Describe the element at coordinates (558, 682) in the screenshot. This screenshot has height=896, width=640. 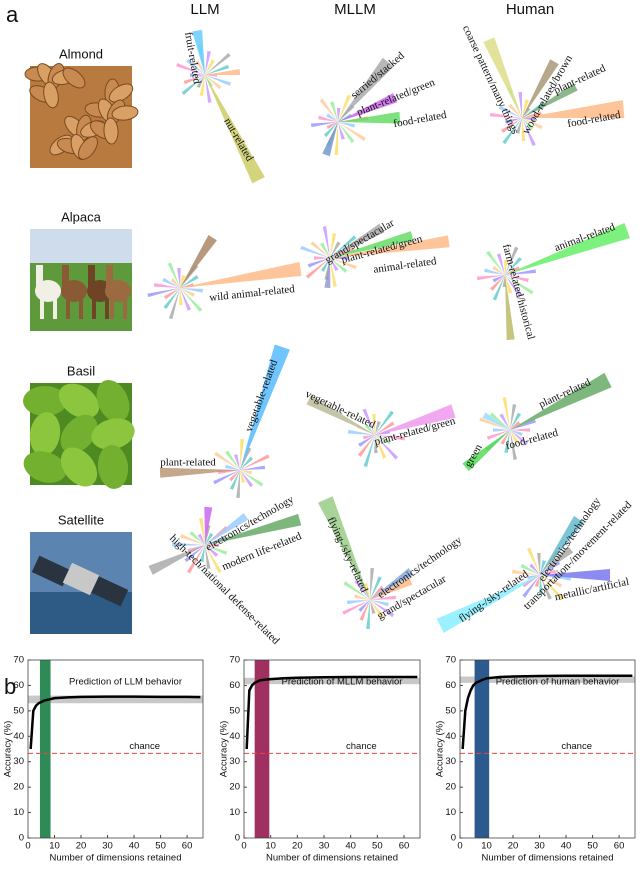
I see `chart-title: Prediction of human behavior` at that location.